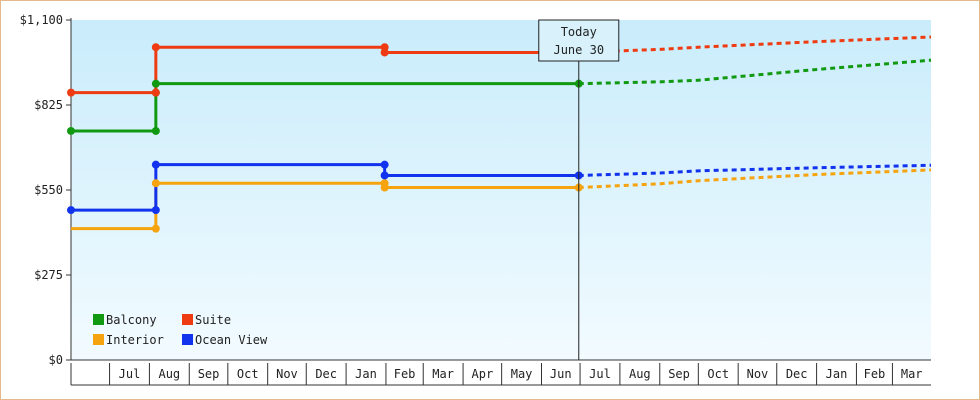 The width and height of the screenshot is (980, 400). Describe the element at coordinates (48, 105) in the screenshot. I see `y-tick-label: $825` at that location.